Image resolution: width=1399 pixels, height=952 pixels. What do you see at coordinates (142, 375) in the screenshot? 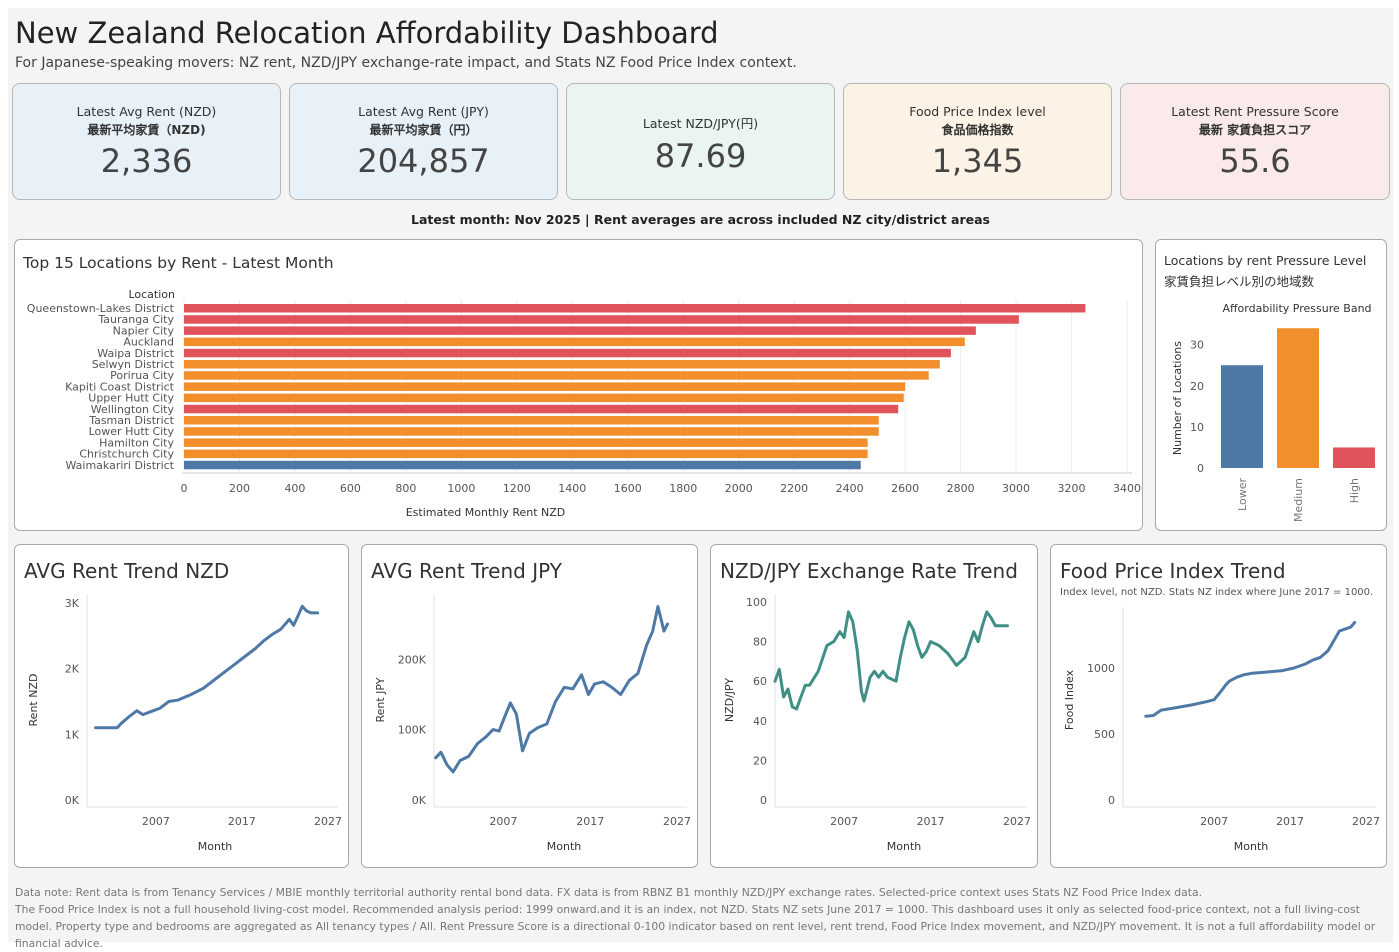
I see `location-label: Porirua City` at bounding box center [142, 375].